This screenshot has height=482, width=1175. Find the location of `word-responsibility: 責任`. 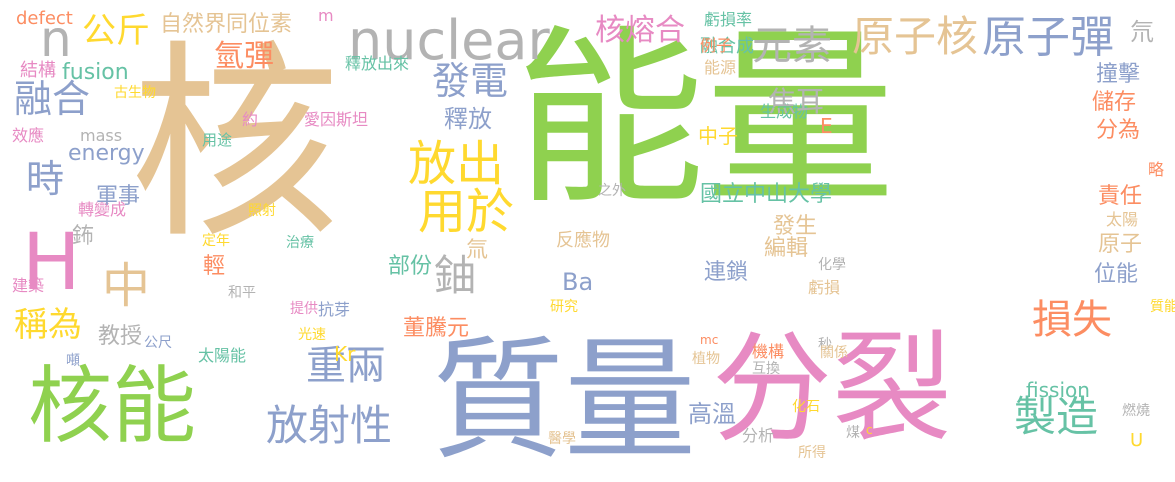

word-responsibility: 責任 is located at coordinates (1120, 197).